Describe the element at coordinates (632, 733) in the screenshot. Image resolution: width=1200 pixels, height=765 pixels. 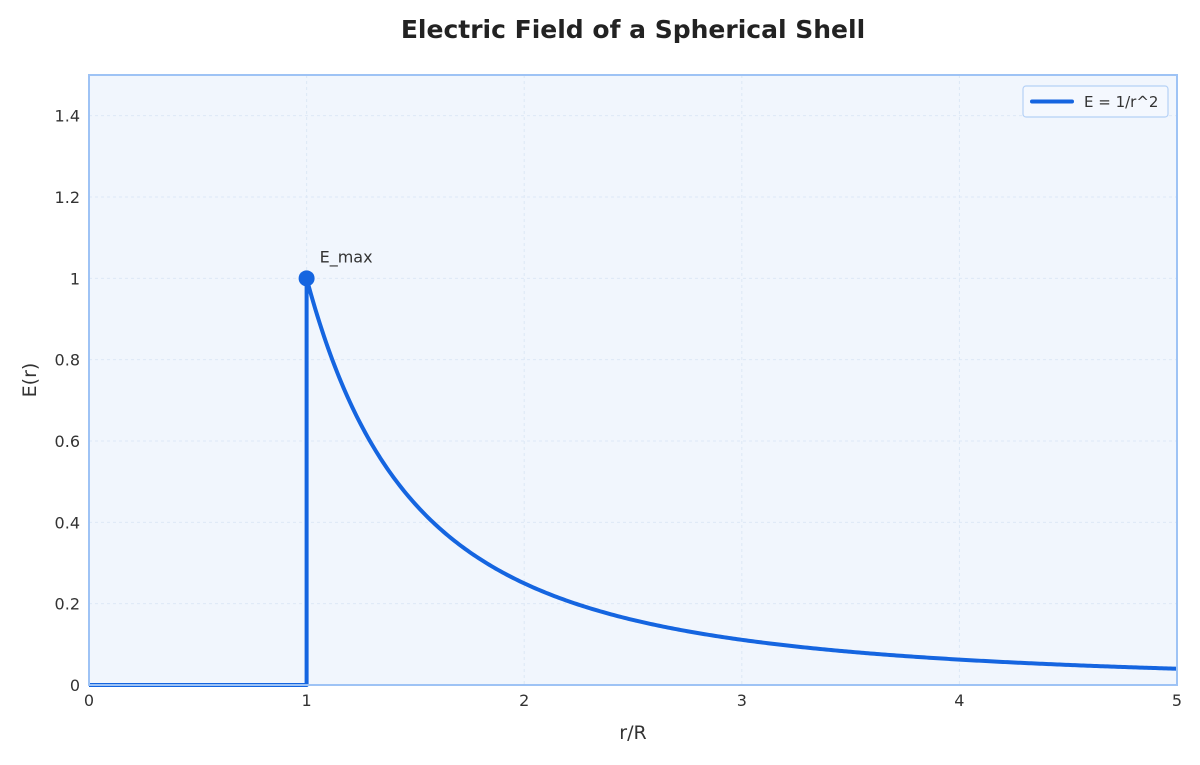
I see `x-axis-label: r/R` at that location.